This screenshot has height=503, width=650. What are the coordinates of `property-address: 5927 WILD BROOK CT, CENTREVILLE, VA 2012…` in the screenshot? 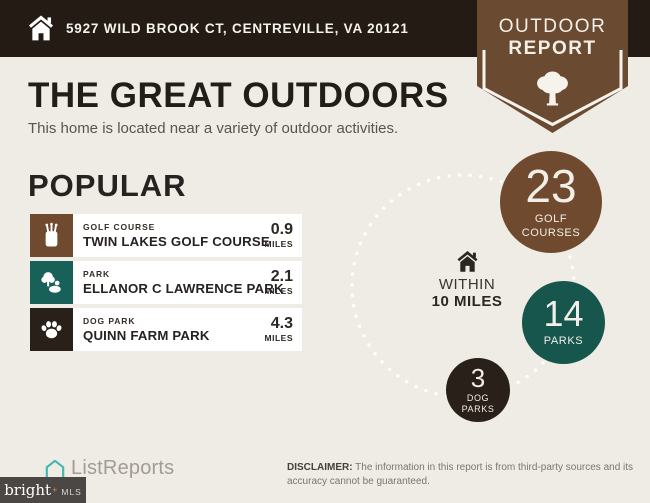 It's located at (237, 28).